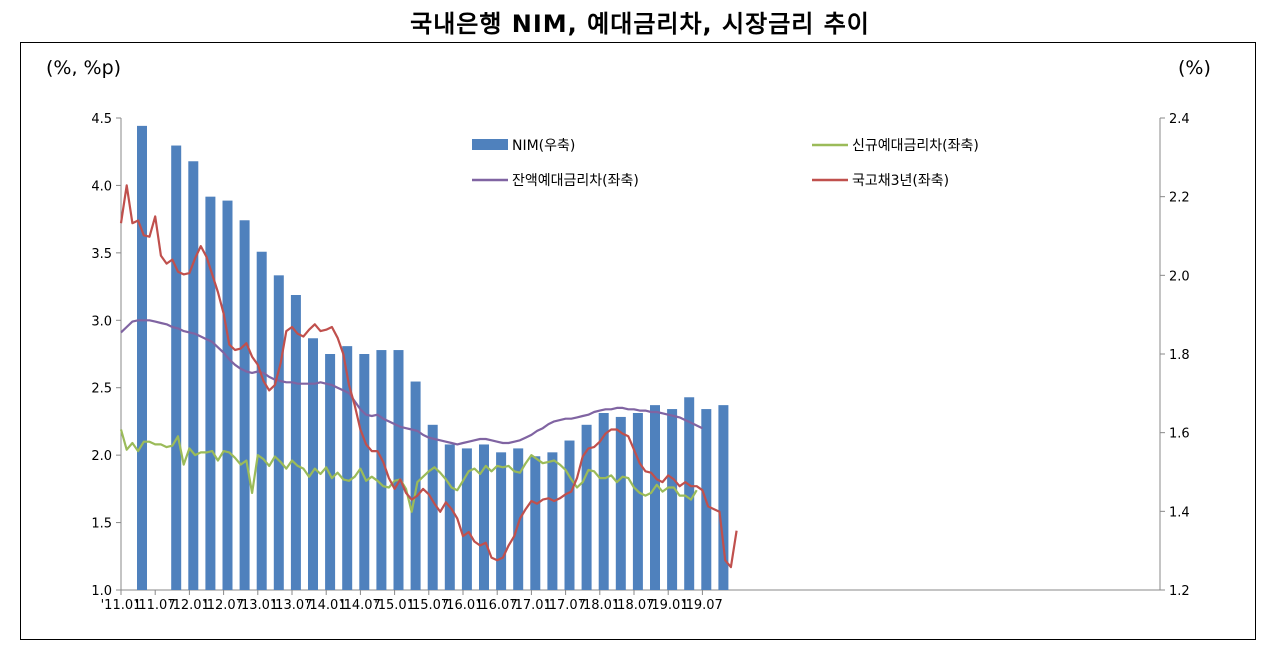  I want to click on right-tick-label: 2.0, so click(1179, 276).